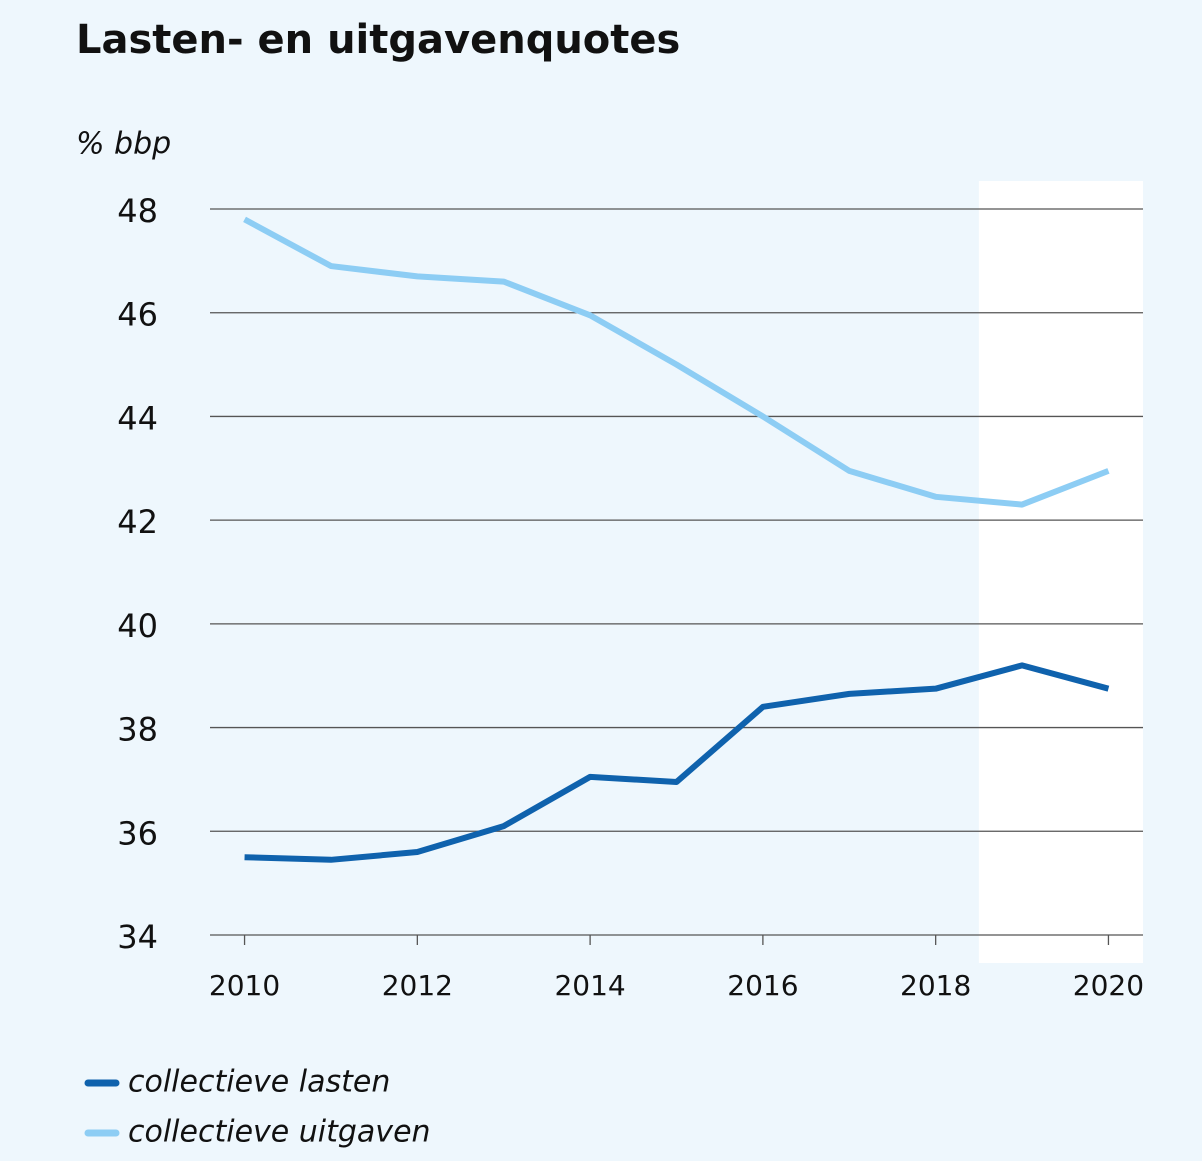  I want to click on y-tick-label: 42, so click(137, 522).